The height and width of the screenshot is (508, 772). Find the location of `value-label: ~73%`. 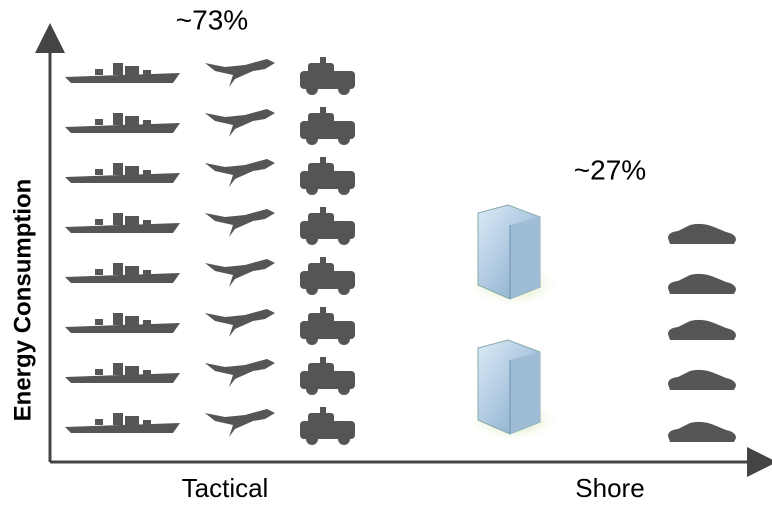

value-label: ~73% is located at coordinates (212, 19).